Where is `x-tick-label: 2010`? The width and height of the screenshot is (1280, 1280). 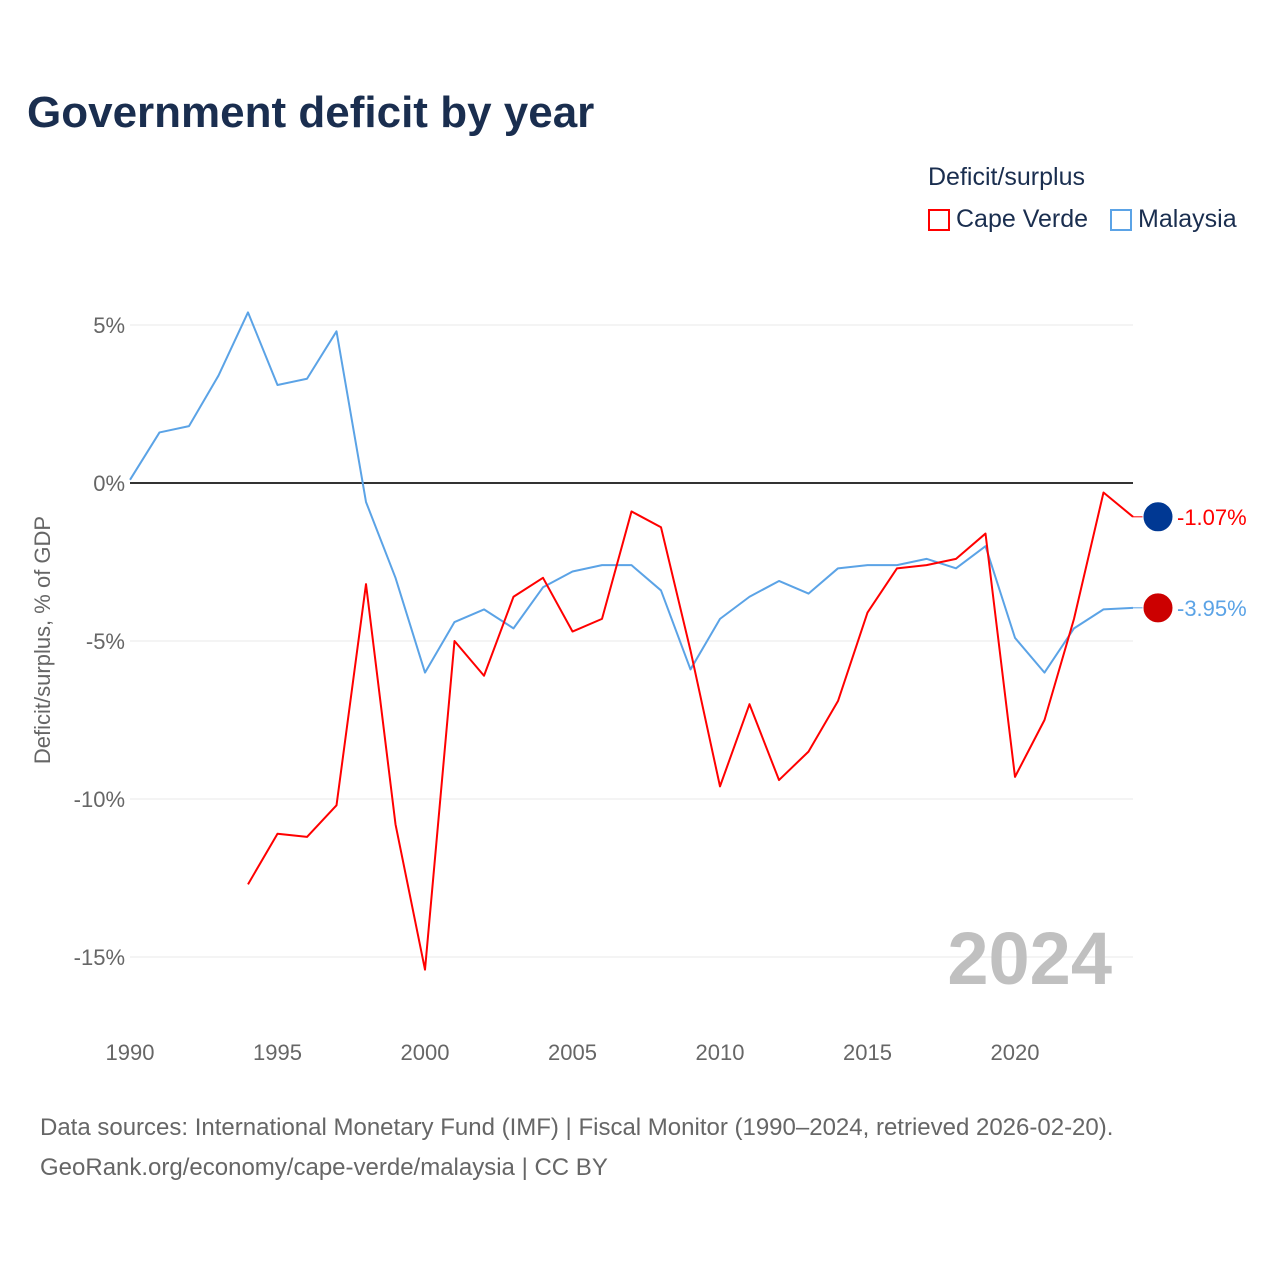
x-tick-label: 2010 is located at coordinates (720, 1052).